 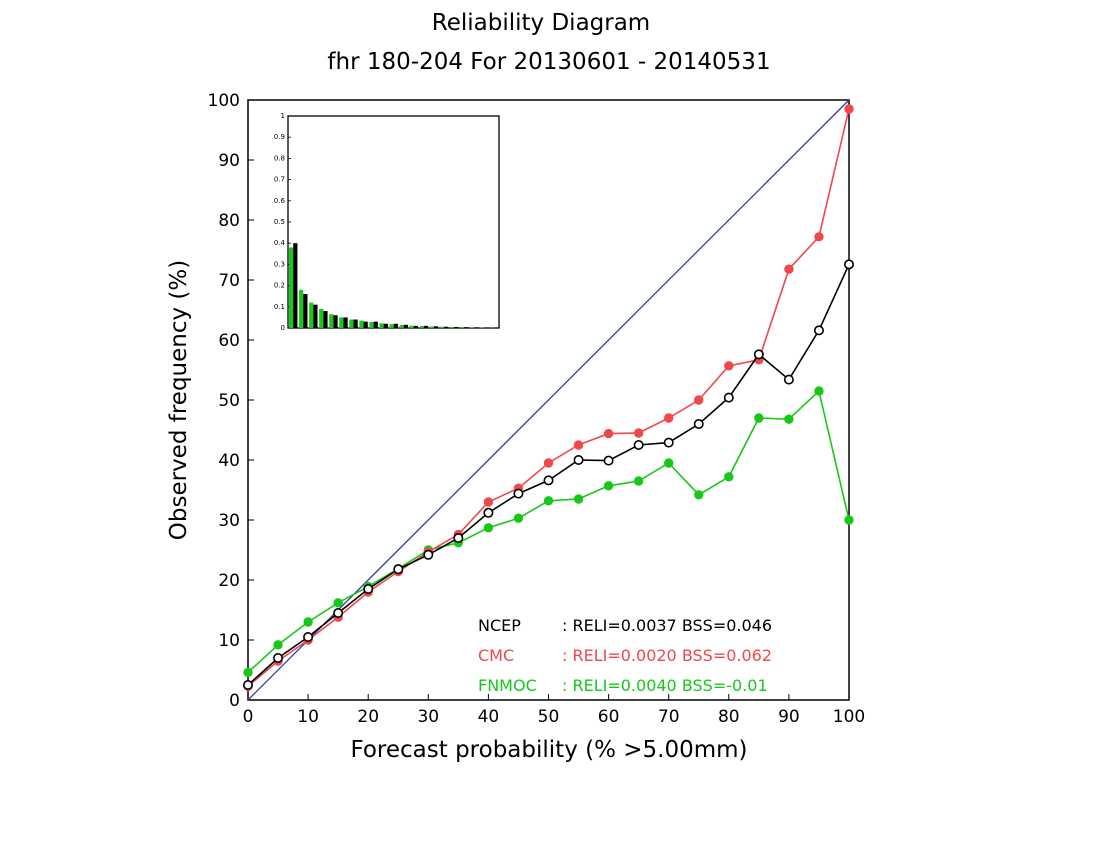 I want to click on x-tick-label: 50, so click(x=549, y=717).